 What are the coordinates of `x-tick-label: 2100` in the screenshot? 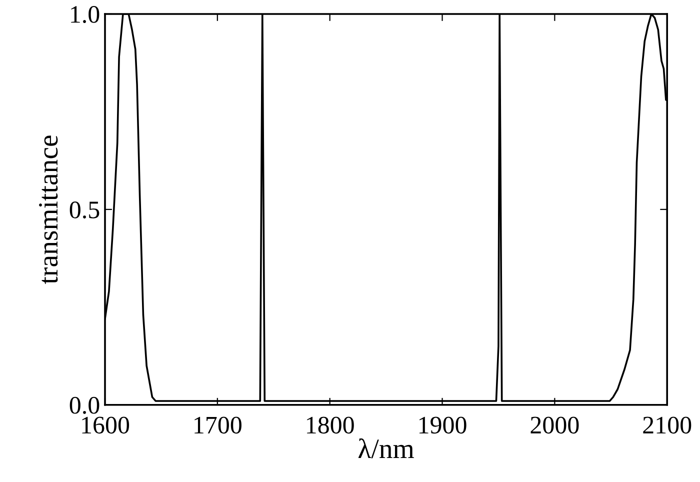 It's located at (667, 425).